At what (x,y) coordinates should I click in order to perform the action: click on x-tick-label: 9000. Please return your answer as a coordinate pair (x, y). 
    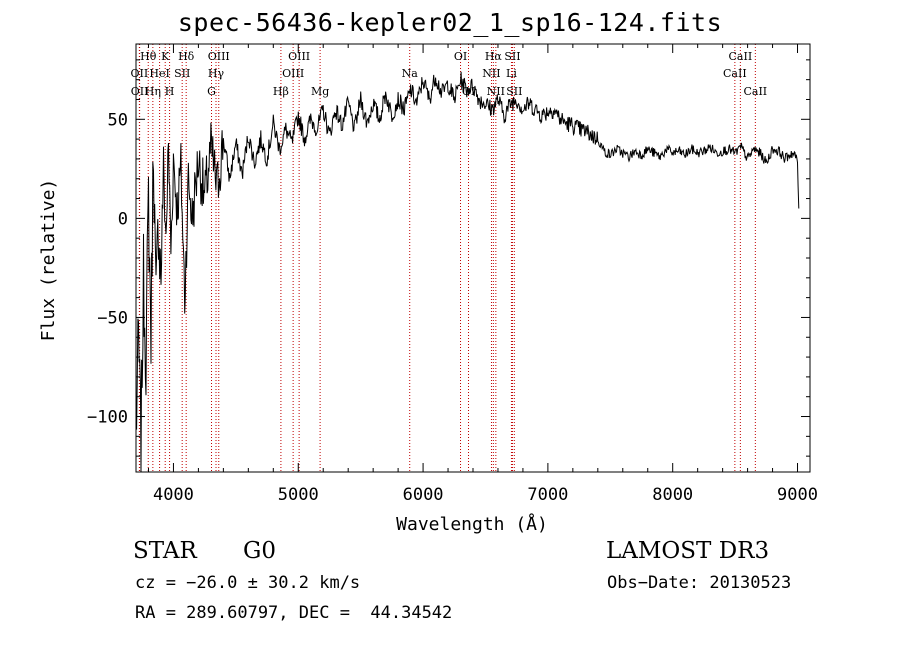
    Looking at the image, I should click on (797, 495).